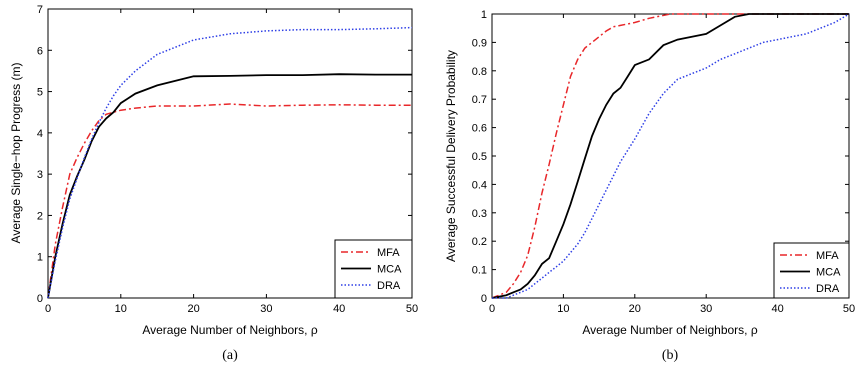 This screenshot has width=855, height=367. What do you see at coordinates (40, 175) in the screenshot?
I see `y-tick-label: 3` at bounding box center [40, 175].